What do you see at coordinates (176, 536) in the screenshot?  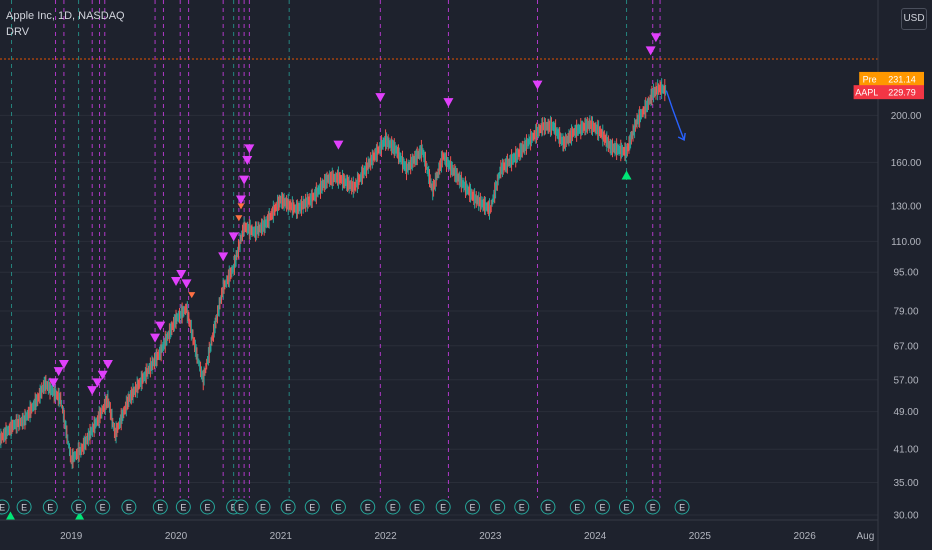 I see `x-tick-label: 2020` at bounding box center [176, 536].